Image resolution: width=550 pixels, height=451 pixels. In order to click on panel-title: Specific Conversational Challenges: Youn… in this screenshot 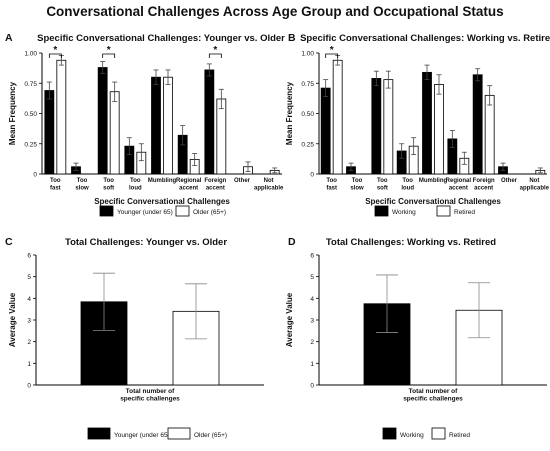, I will do `click(161, 38)`.